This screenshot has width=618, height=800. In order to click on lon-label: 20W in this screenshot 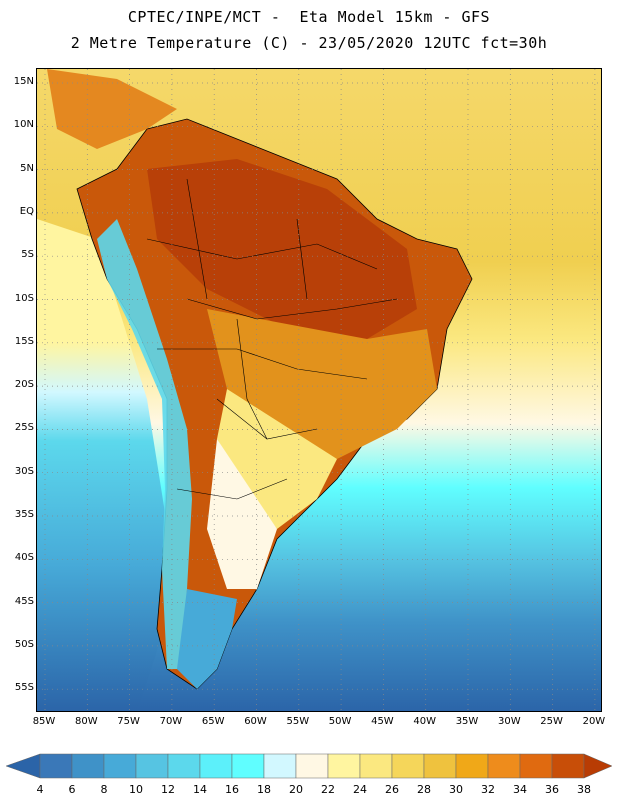, I will do `click(594, 721)`.